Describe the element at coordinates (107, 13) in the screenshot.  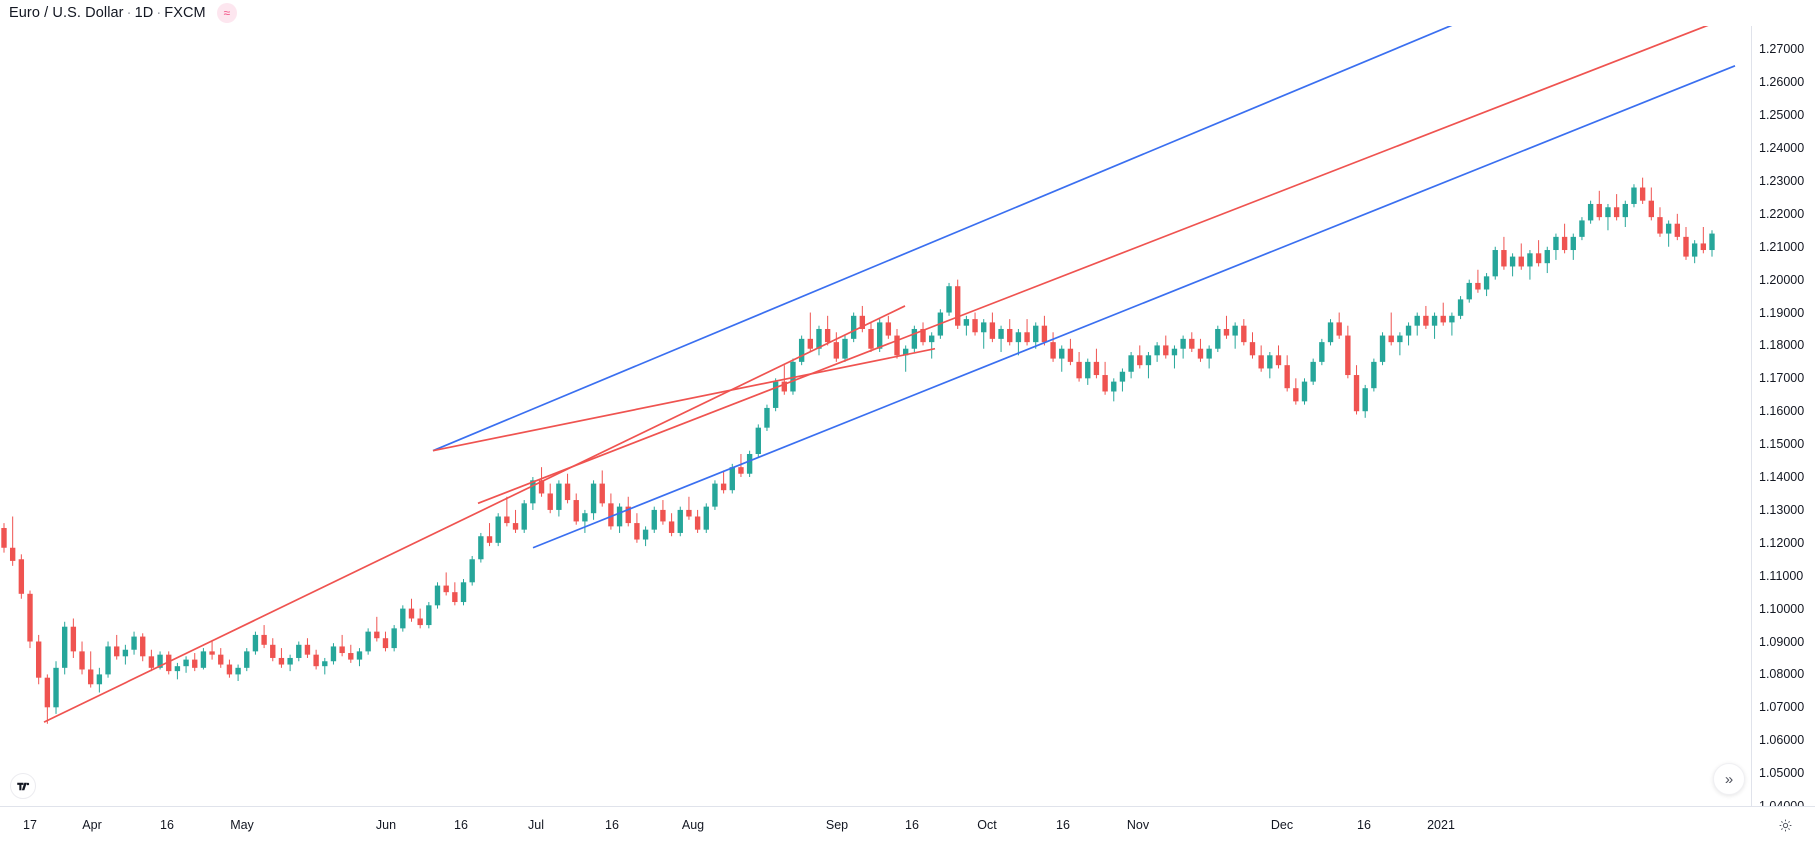
I see `symbol-title: Euro / U.S. Dollar · 1D · FXCM` at that location.